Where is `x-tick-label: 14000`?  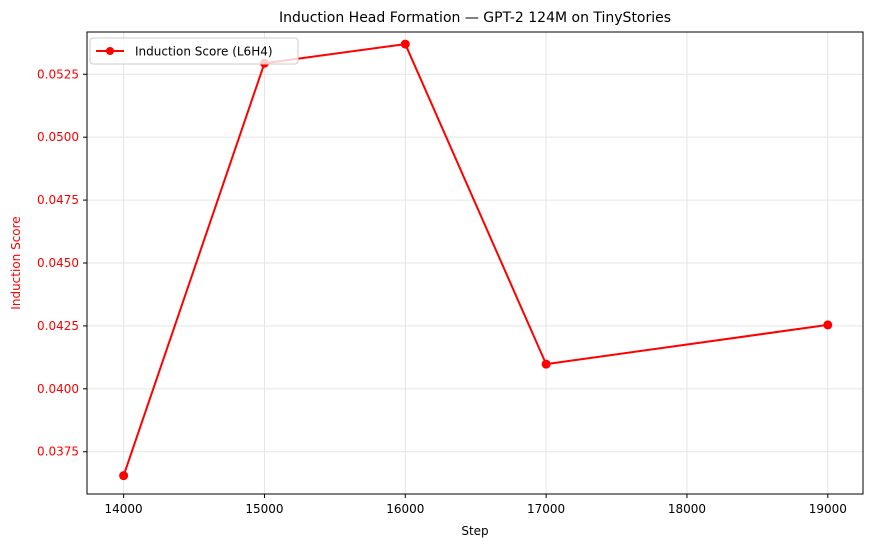
x-tick-label: 14000 is located at coordinates (124, 509).